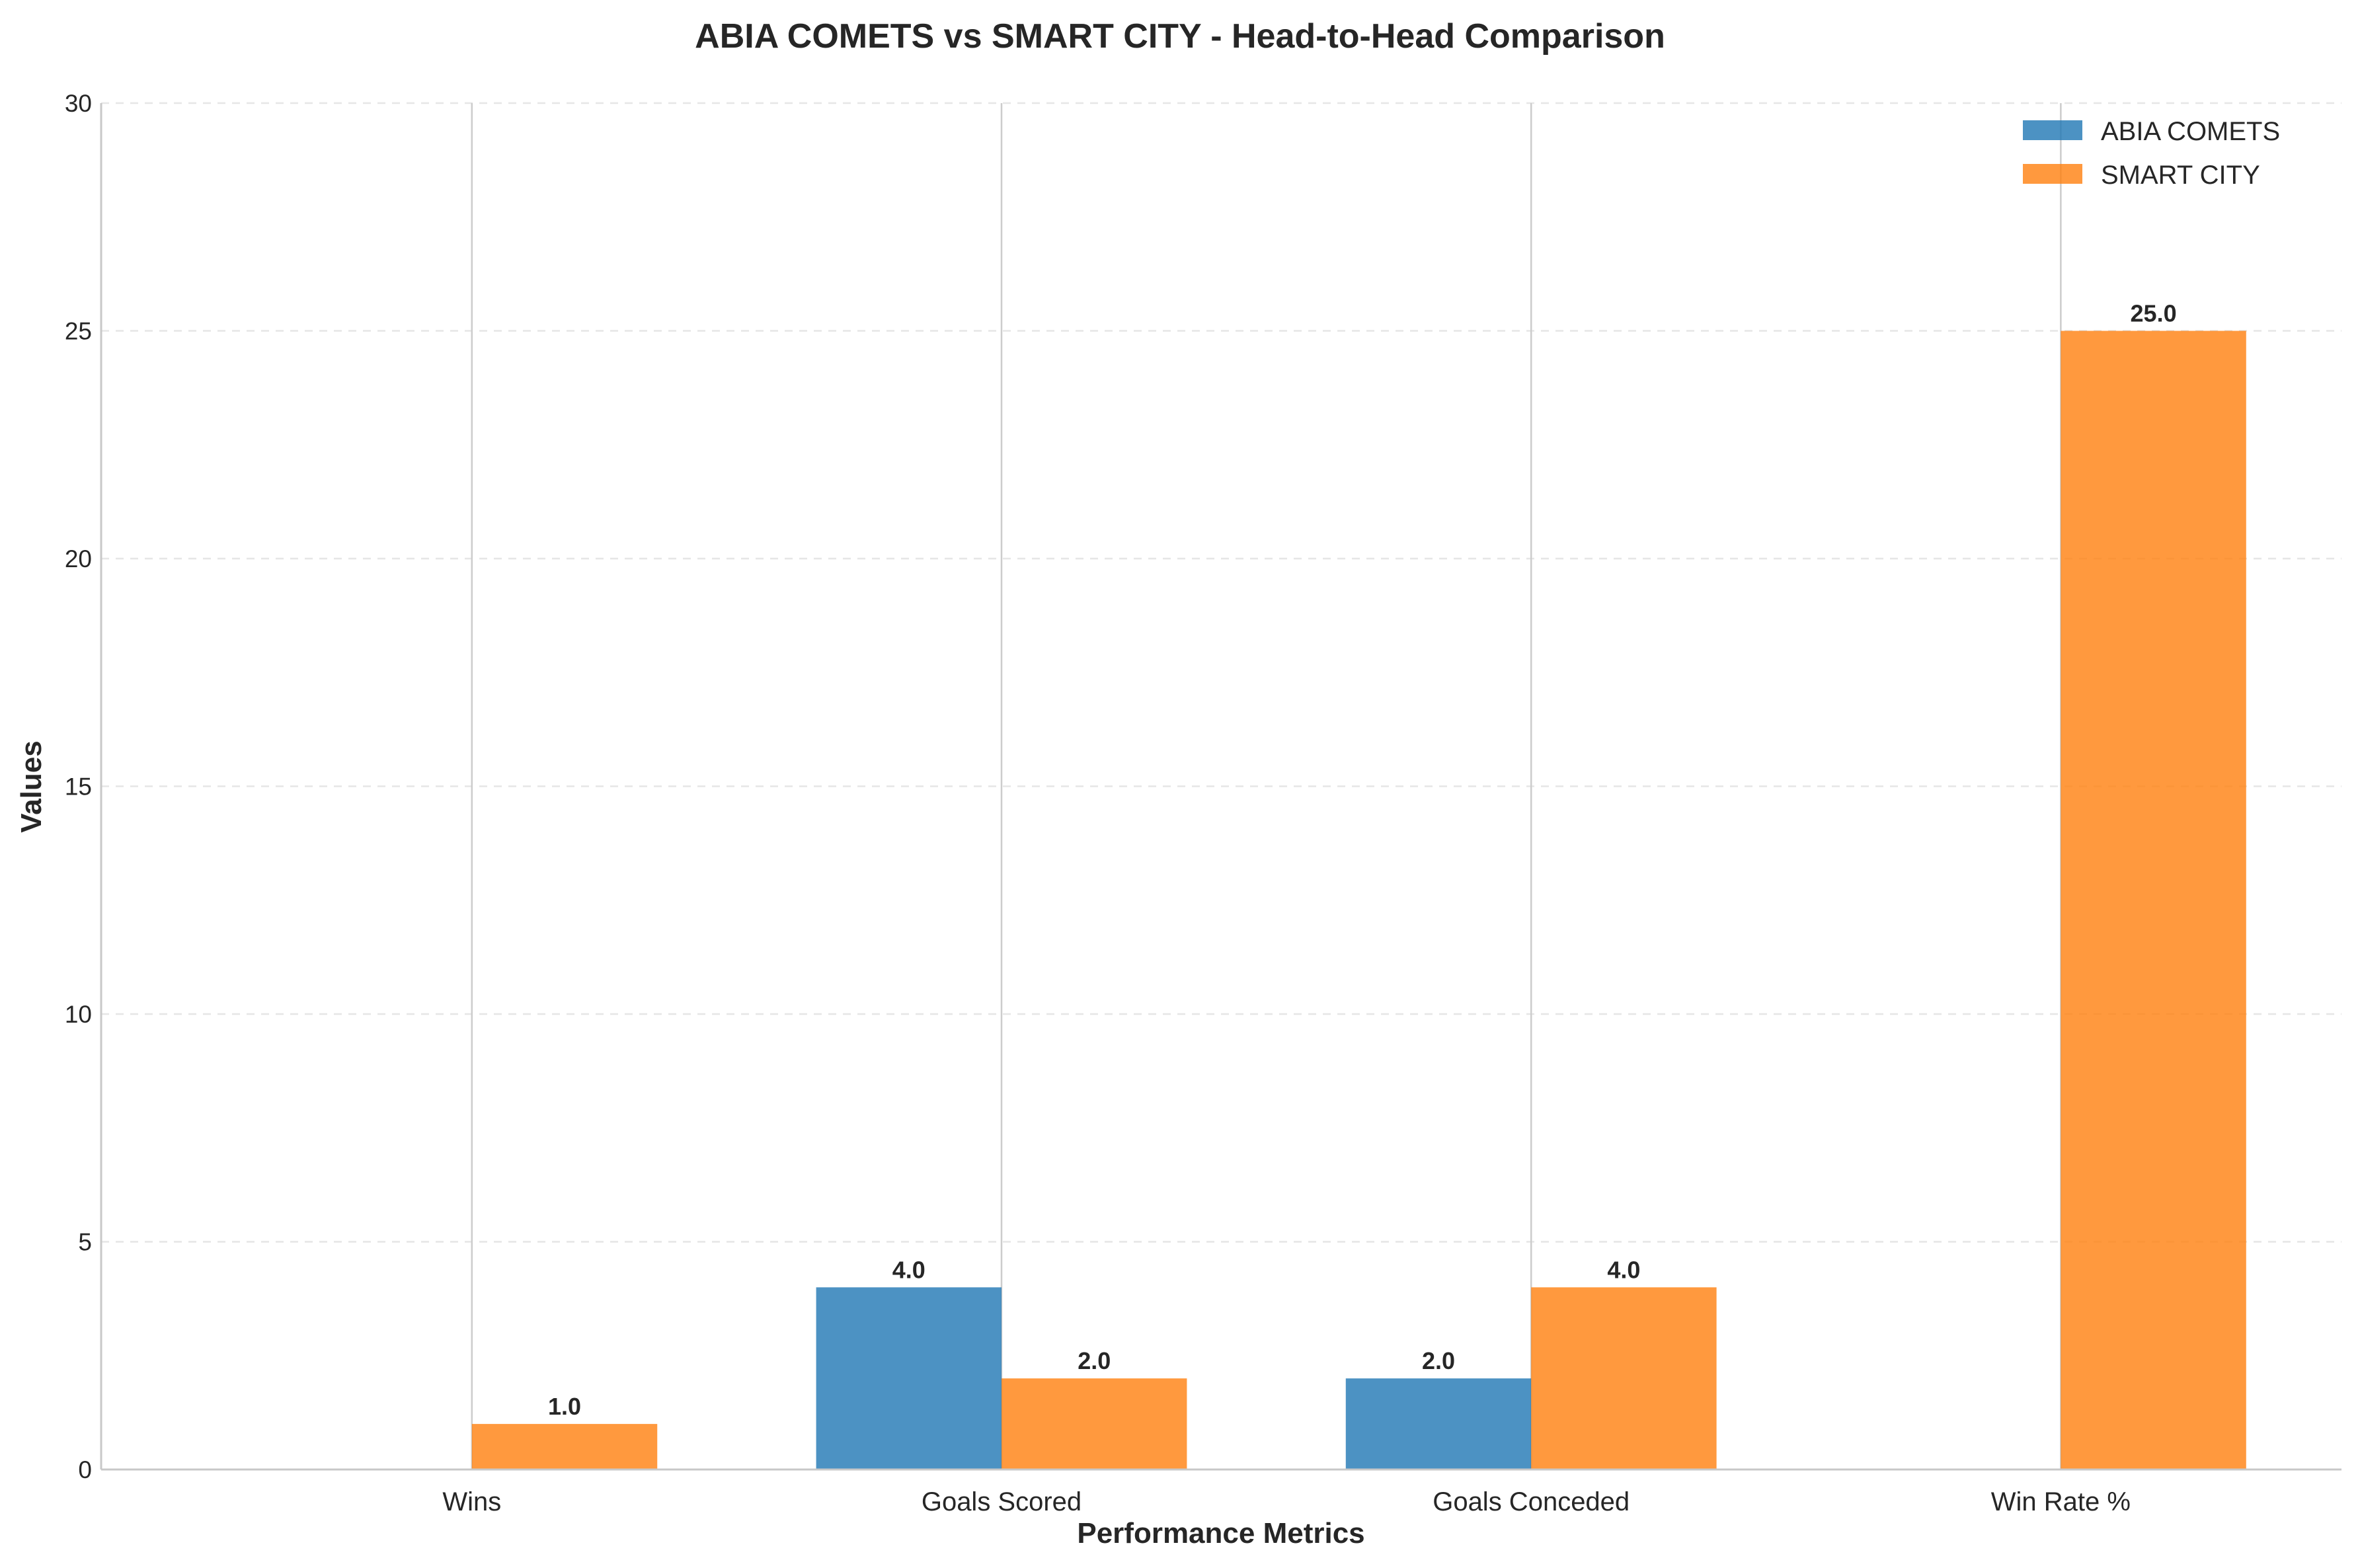 Image resolution: width=2360 pixels, height=1568 pixels. I want to click on category-labels: Wins Goals Scored Goals Conceded Win Rate %, so click(1286, 1501).